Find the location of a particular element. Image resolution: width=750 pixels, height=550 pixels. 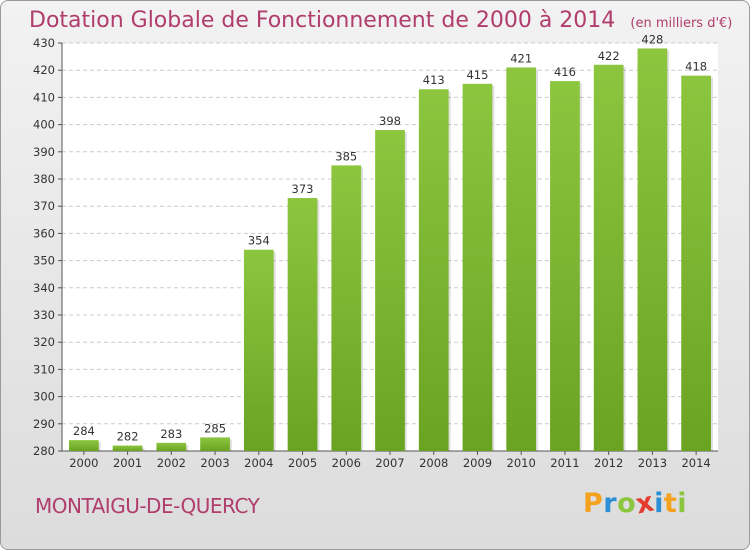

y-tick-label: 340 is located at coordinates (44, 288).